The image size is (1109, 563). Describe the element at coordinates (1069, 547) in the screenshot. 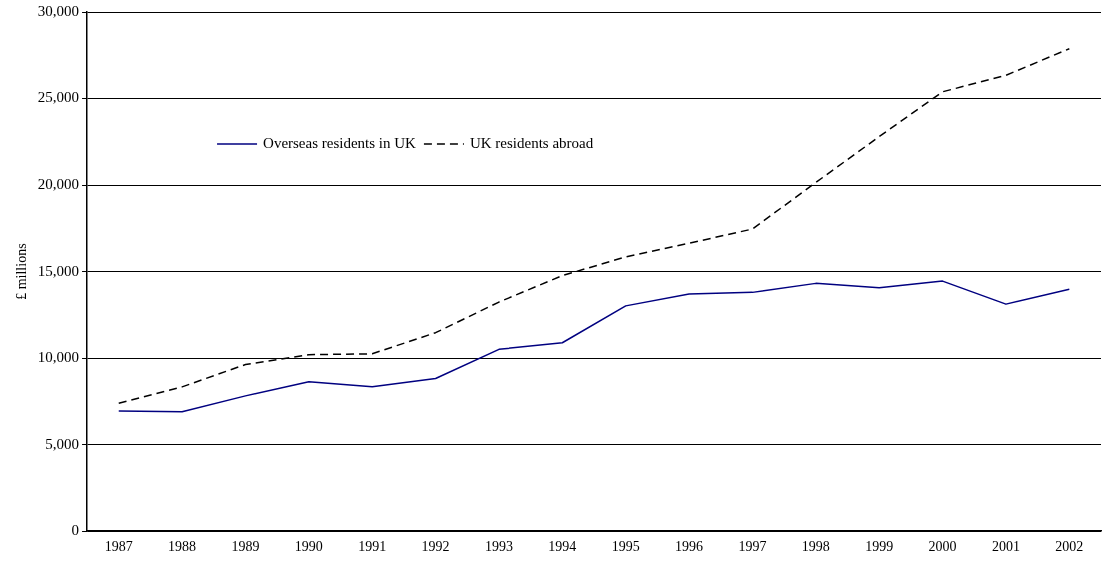

I see `x-tick-label: 2002` at that location.